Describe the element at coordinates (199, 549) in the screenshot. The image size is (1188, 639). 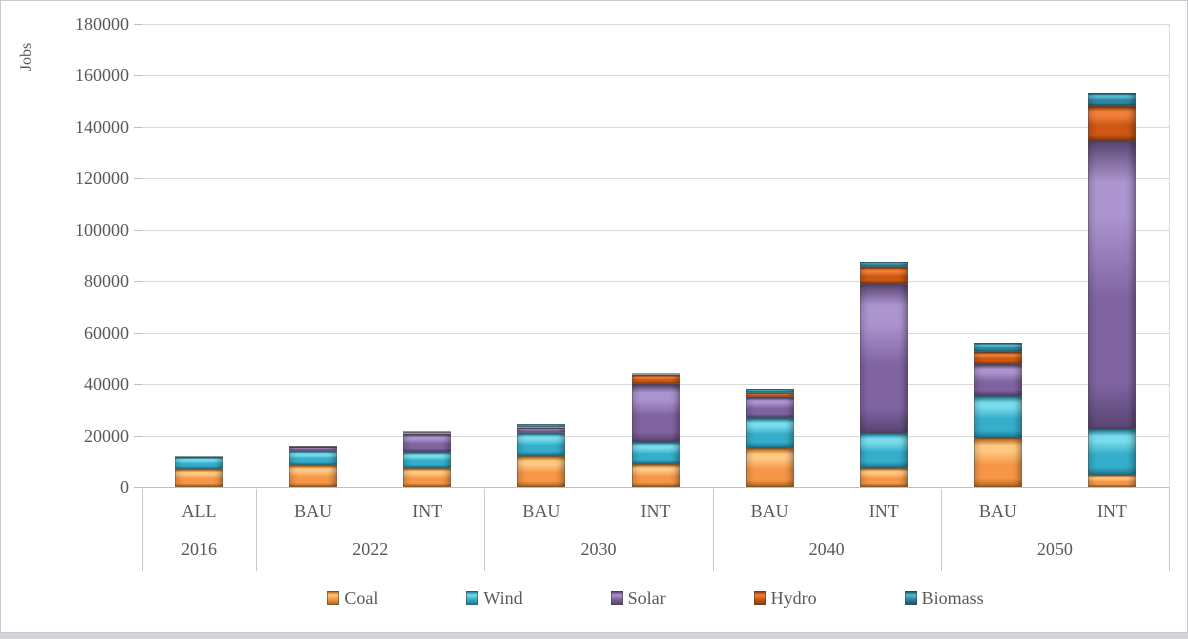
I see `x-axis-year-label: 2016` at that location.